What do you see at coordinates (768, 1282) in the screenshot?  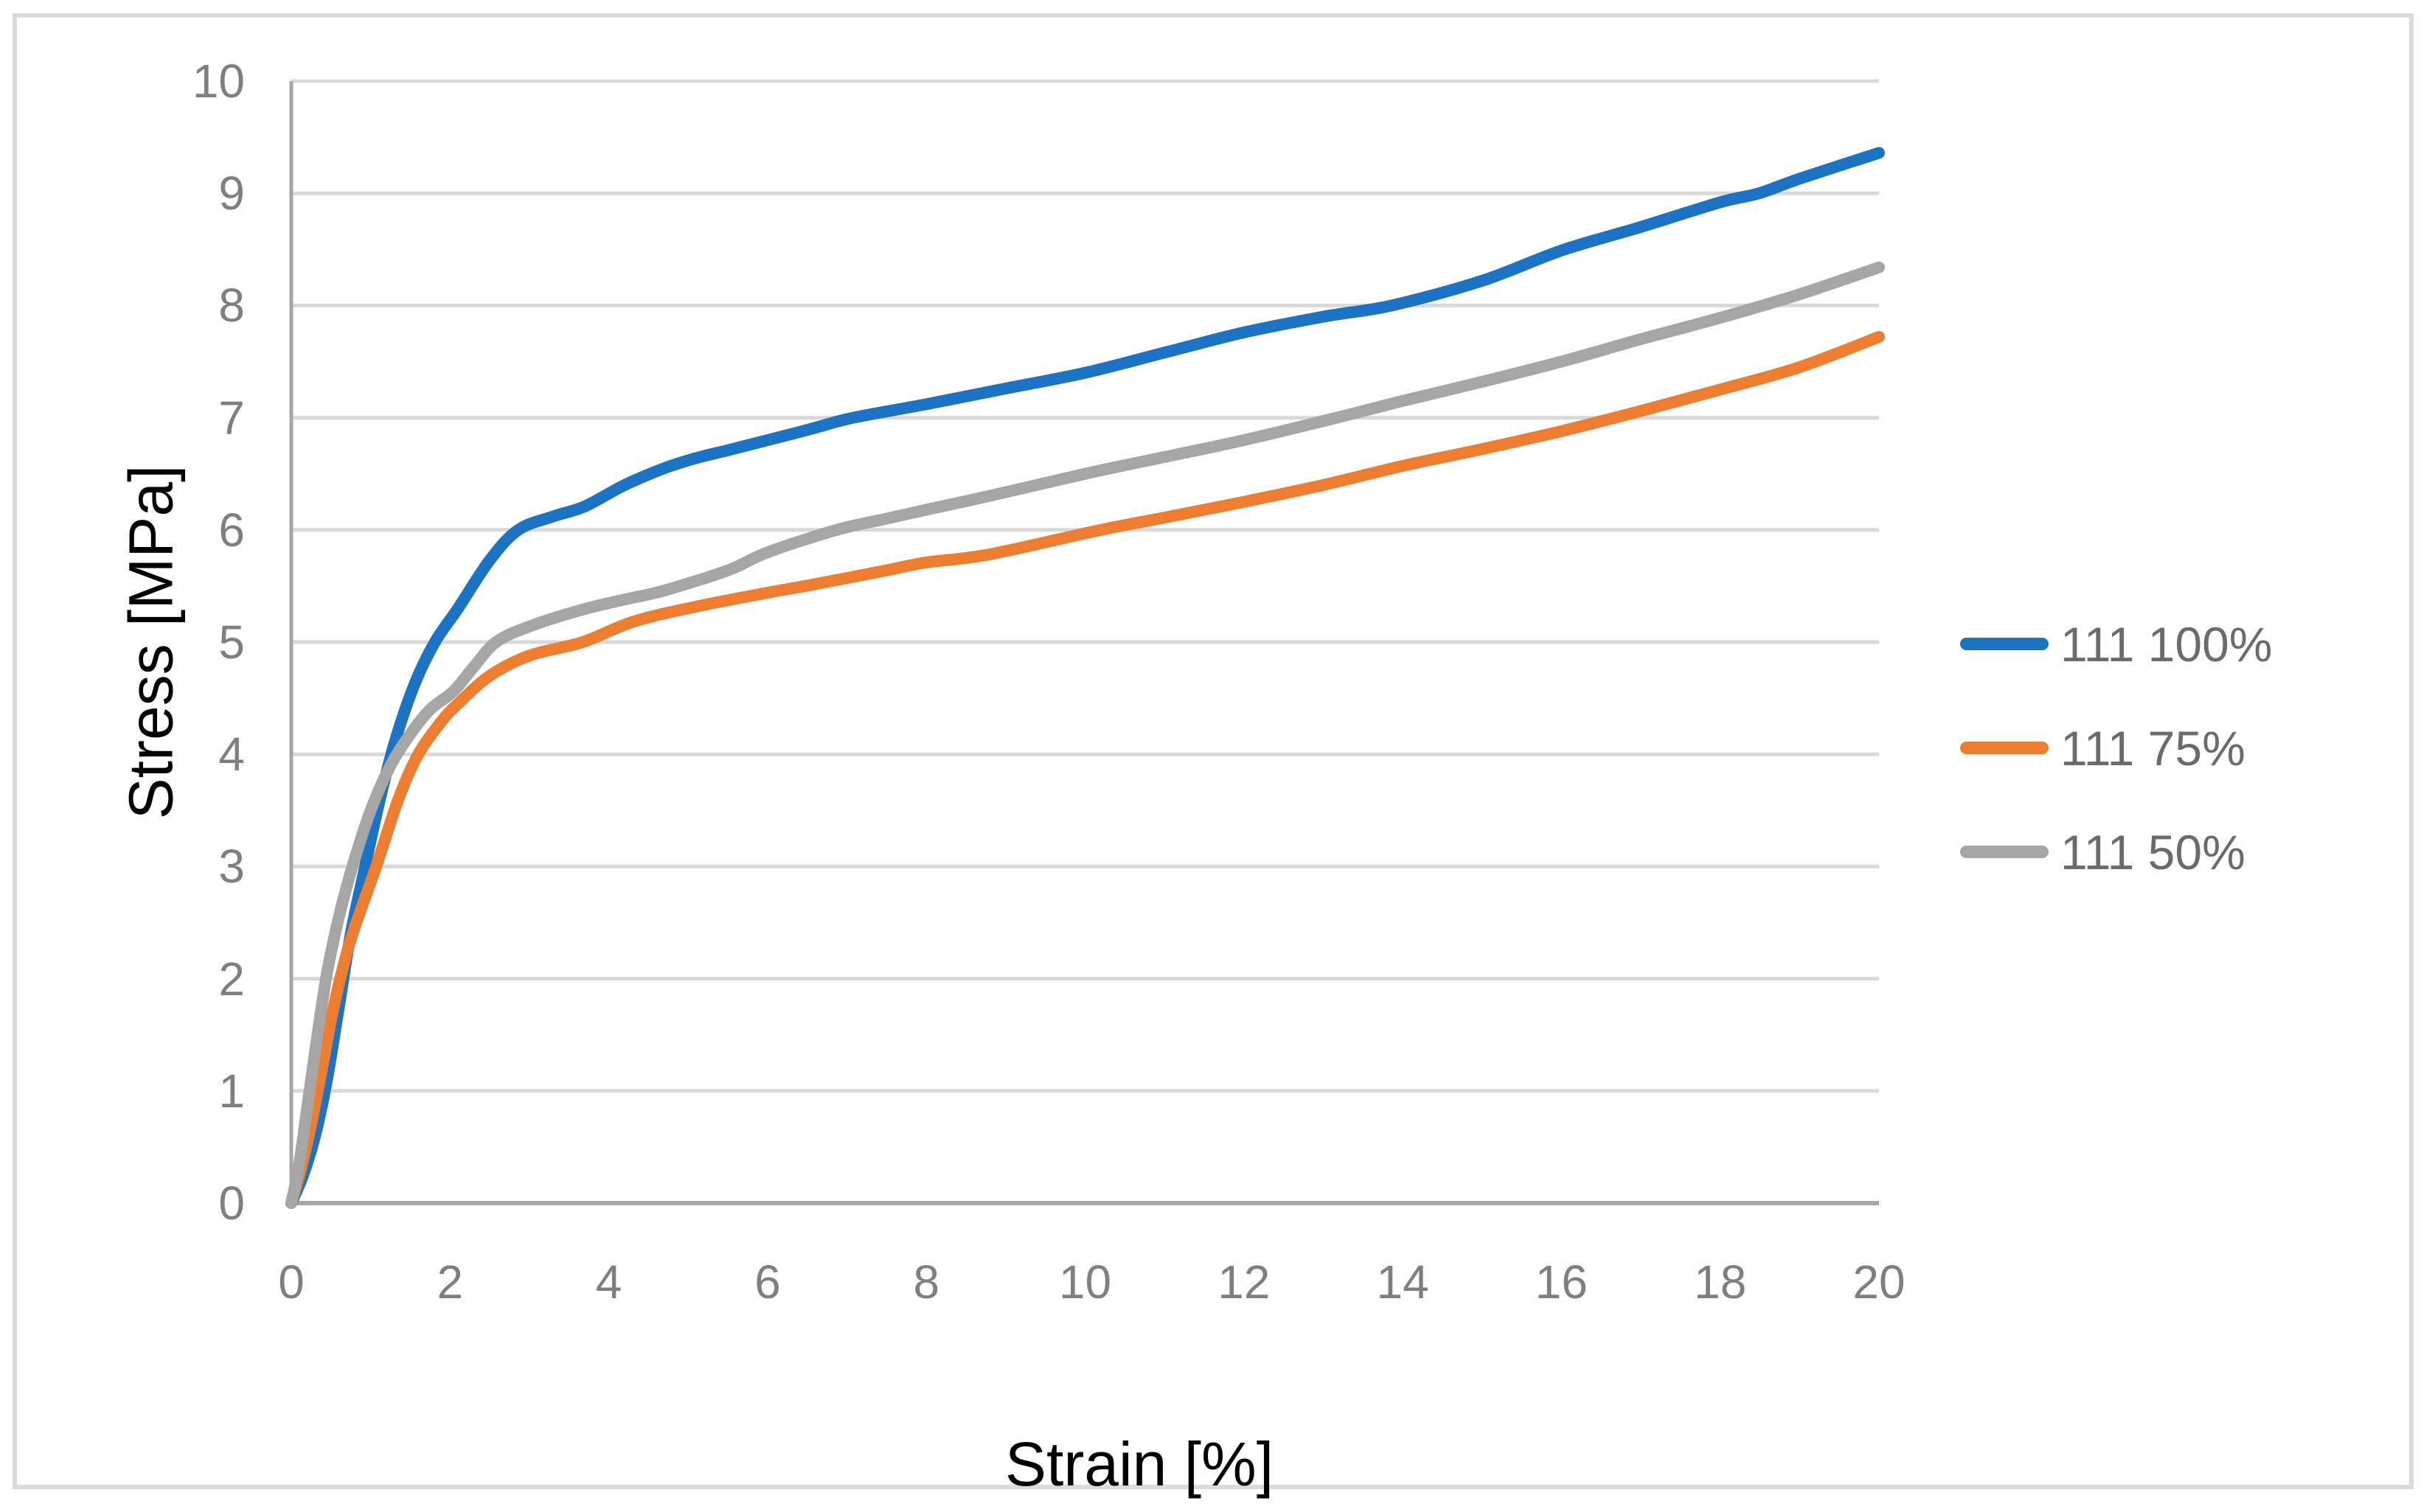 I see `x-tick-label-6: 6` at bounding box center [768, 1282].